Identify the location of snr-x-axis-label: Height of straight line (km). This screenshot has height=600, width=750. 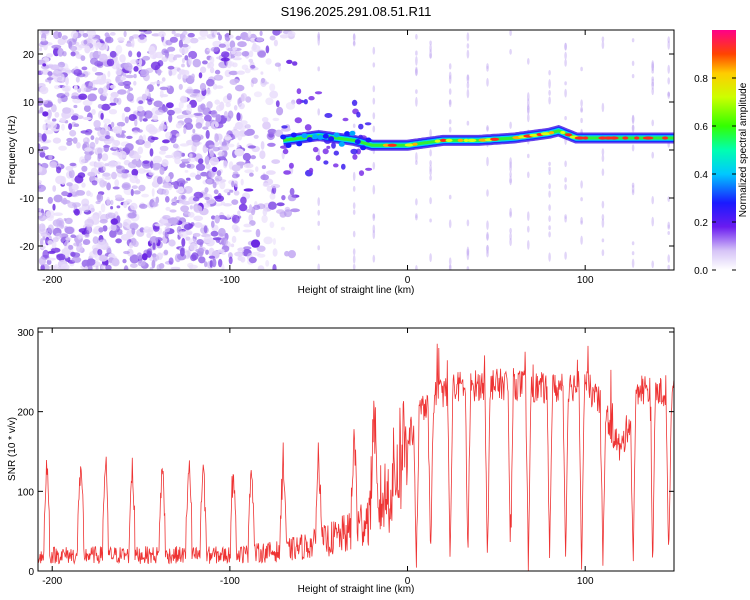
(356, 589).